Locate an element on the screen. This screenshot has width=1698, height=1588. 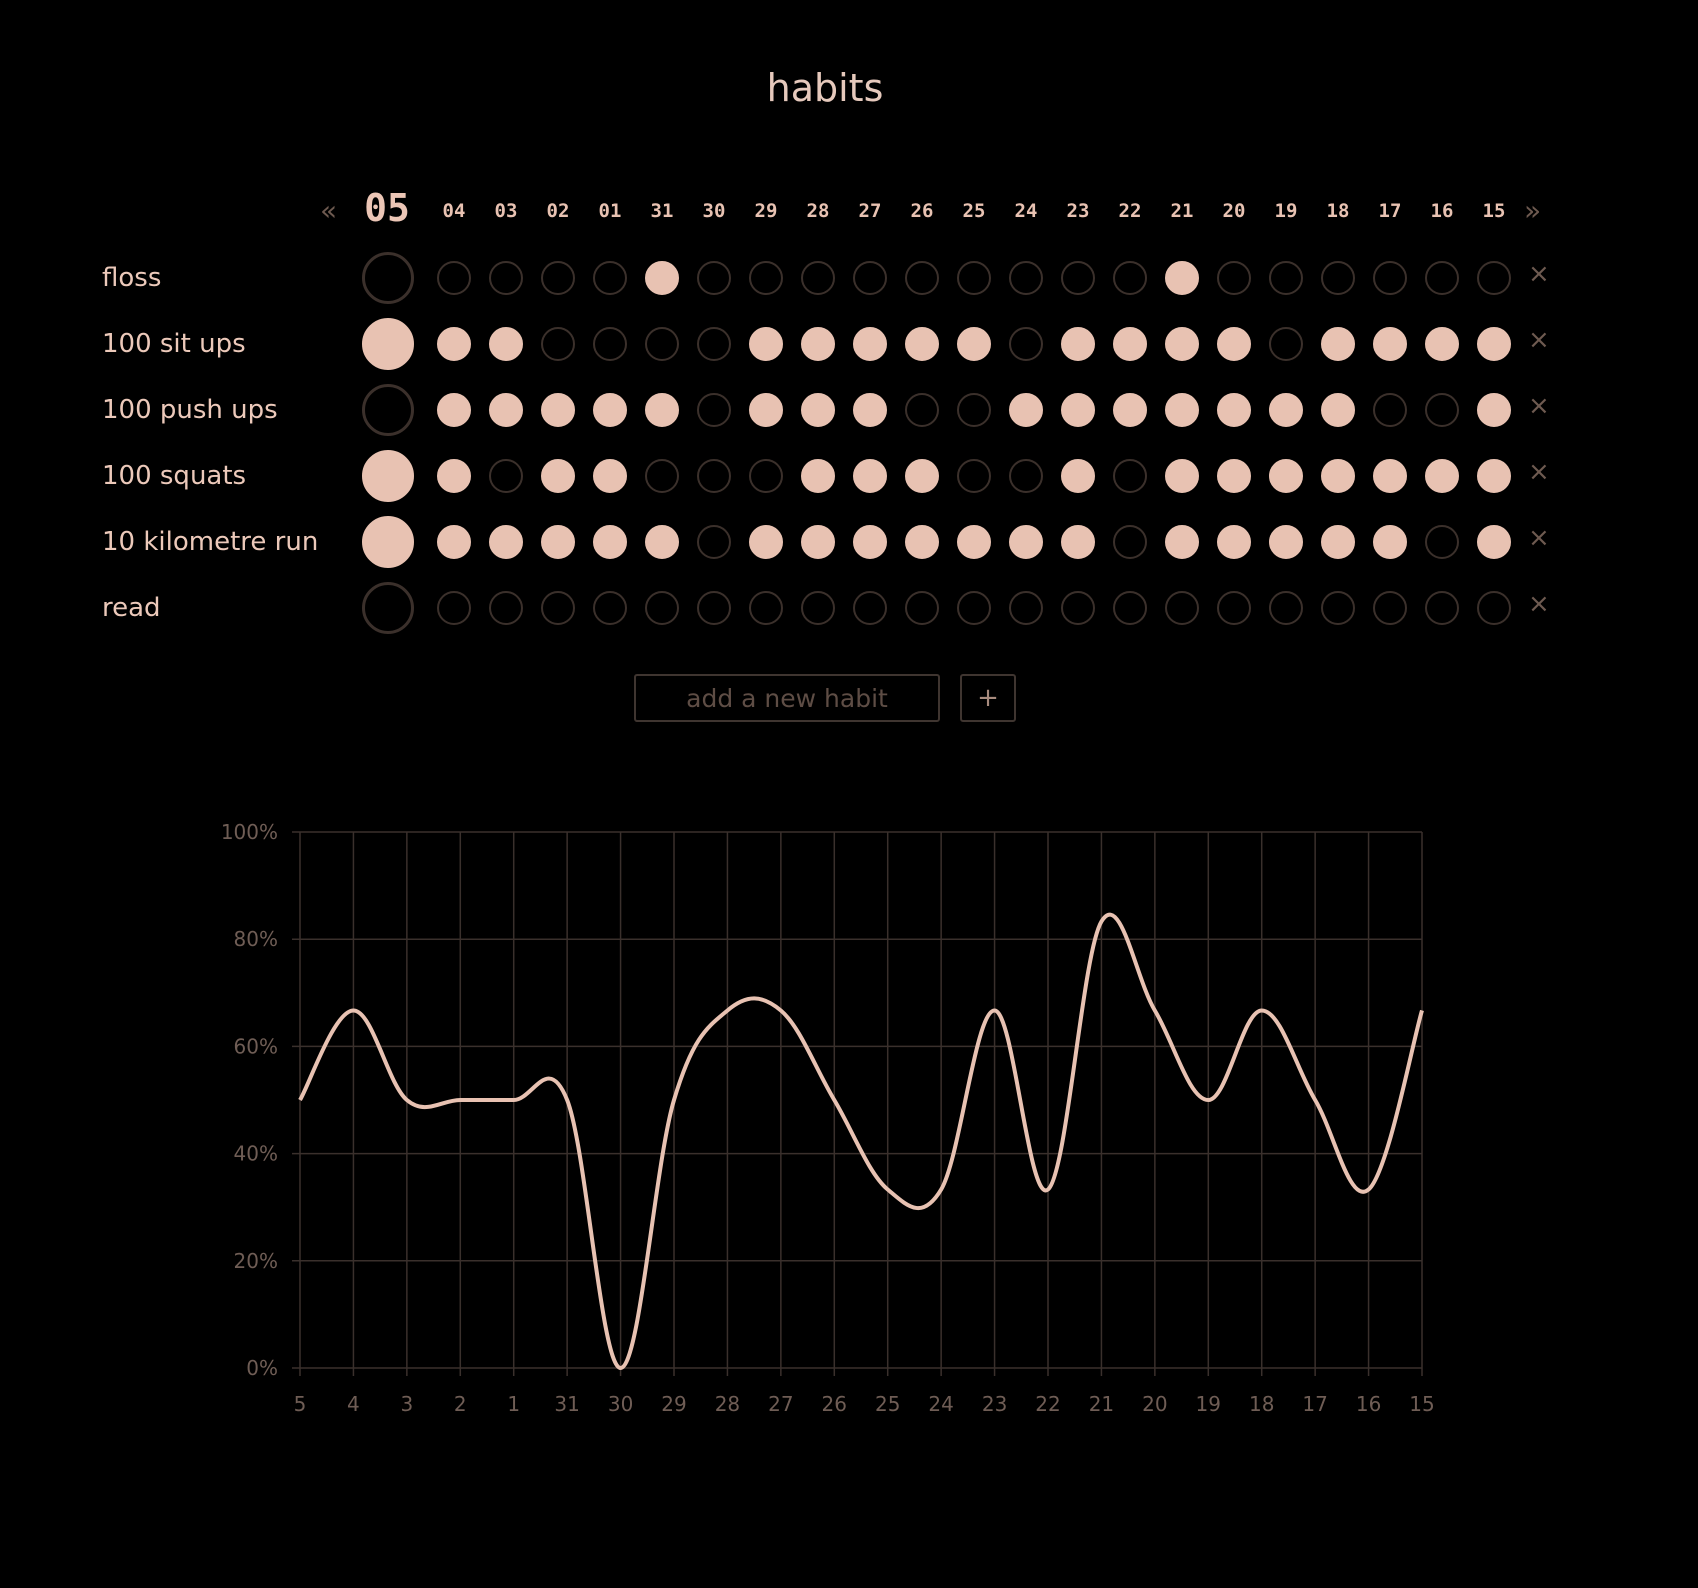
previous-dates-button: « is located at coordinates (329, 210).